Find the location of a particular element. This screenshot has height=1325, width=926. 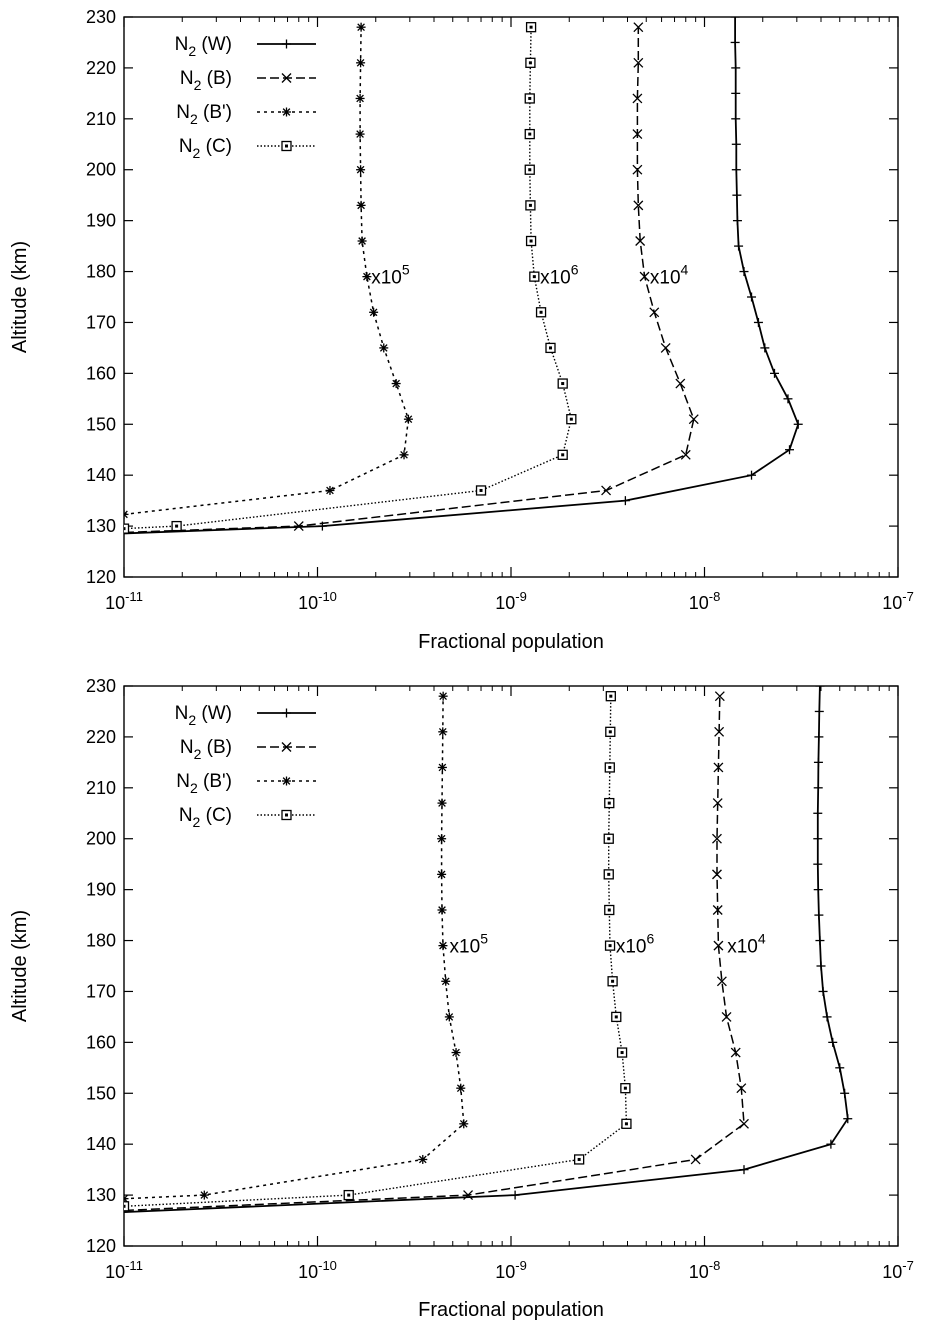

legend-entry-2: N2 (B) is located at coordinates (248, 749).